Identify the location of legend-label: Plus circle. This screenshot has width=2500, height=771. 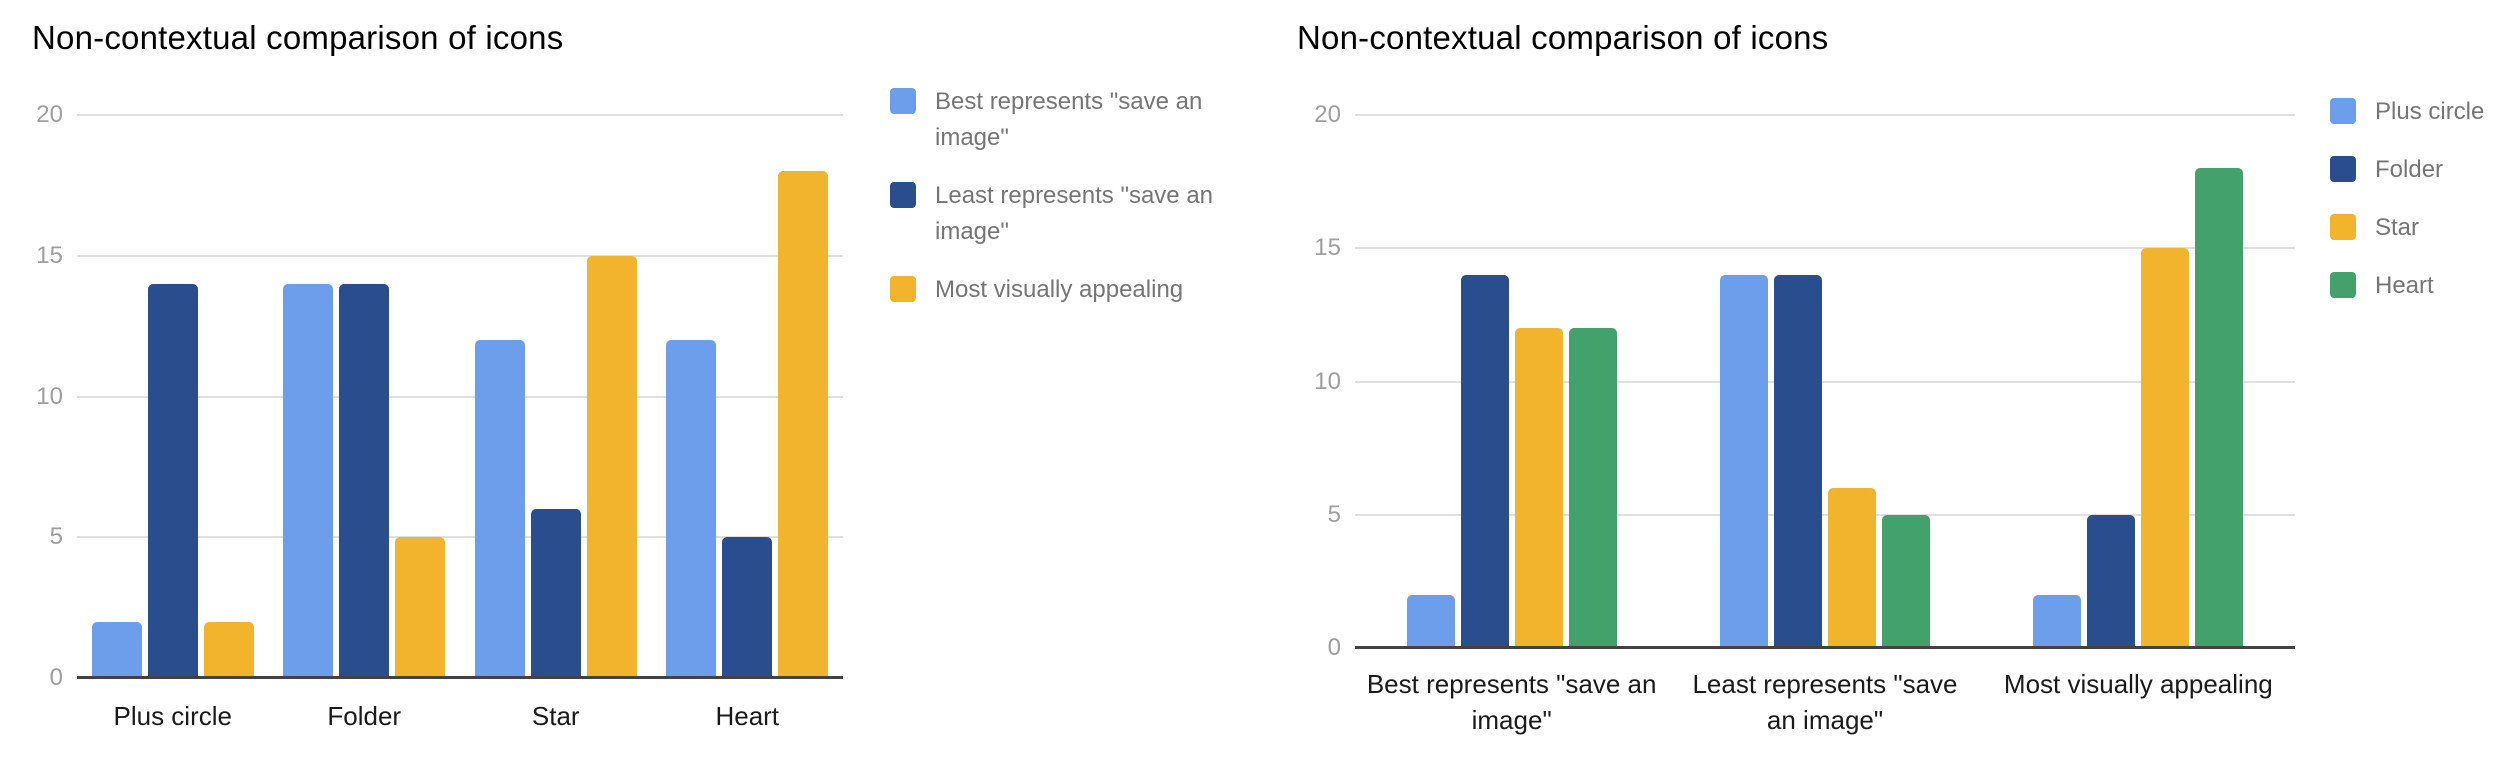
(2430, 111).